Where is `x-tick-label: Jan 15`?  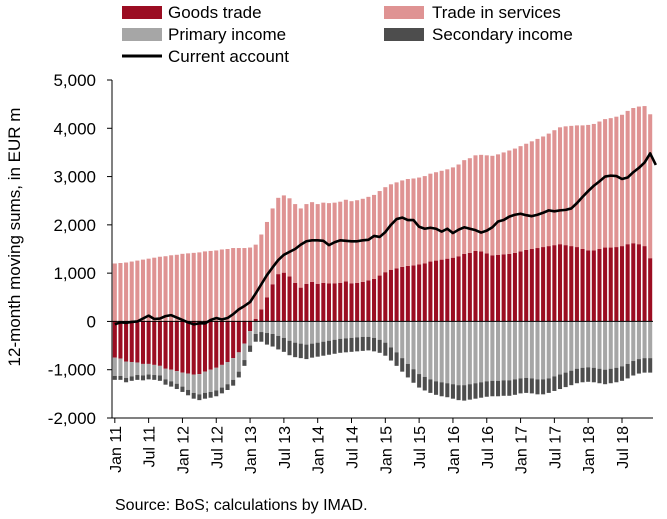
x-tick-label: Jan 15 is located at coordinates (386, 450).